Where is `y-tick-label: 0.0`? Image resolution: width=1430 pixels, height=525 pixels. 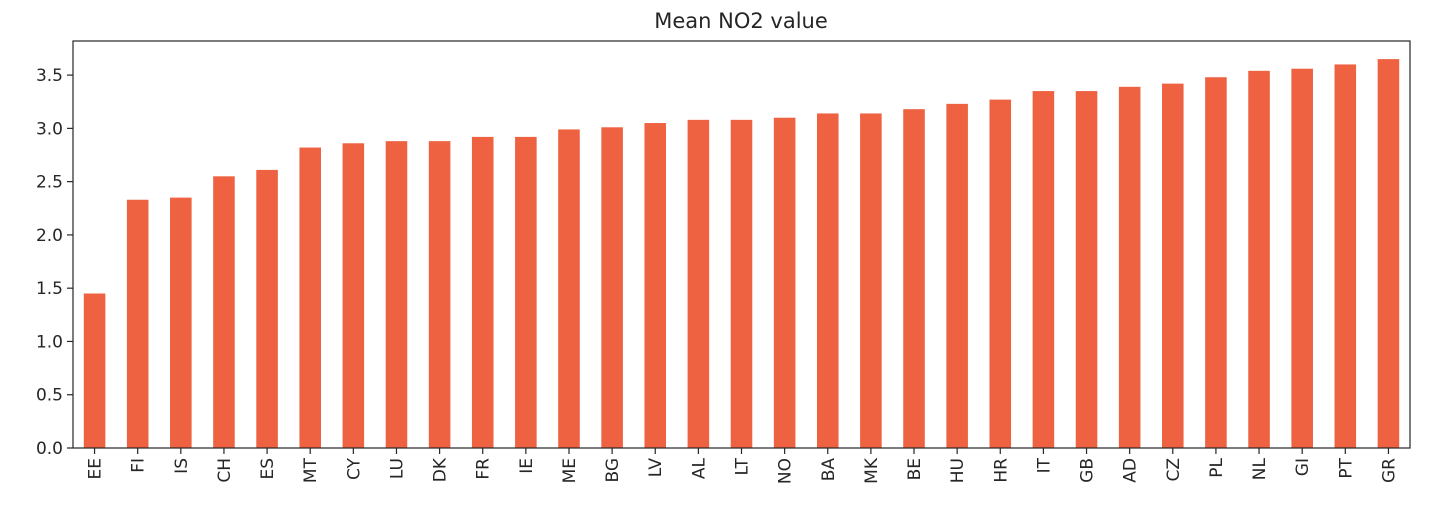
y-tick-label: 0.0 is located at coordinates (49, 449).